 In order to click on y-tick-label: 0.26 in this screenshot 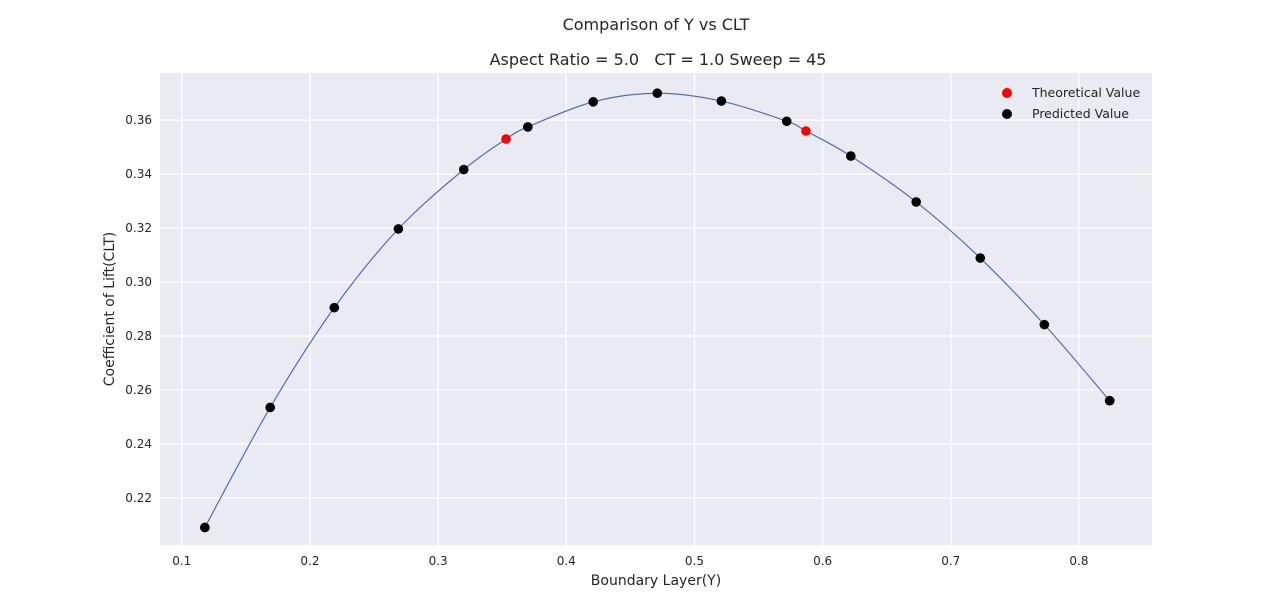, I will do `click(138, 390)`.